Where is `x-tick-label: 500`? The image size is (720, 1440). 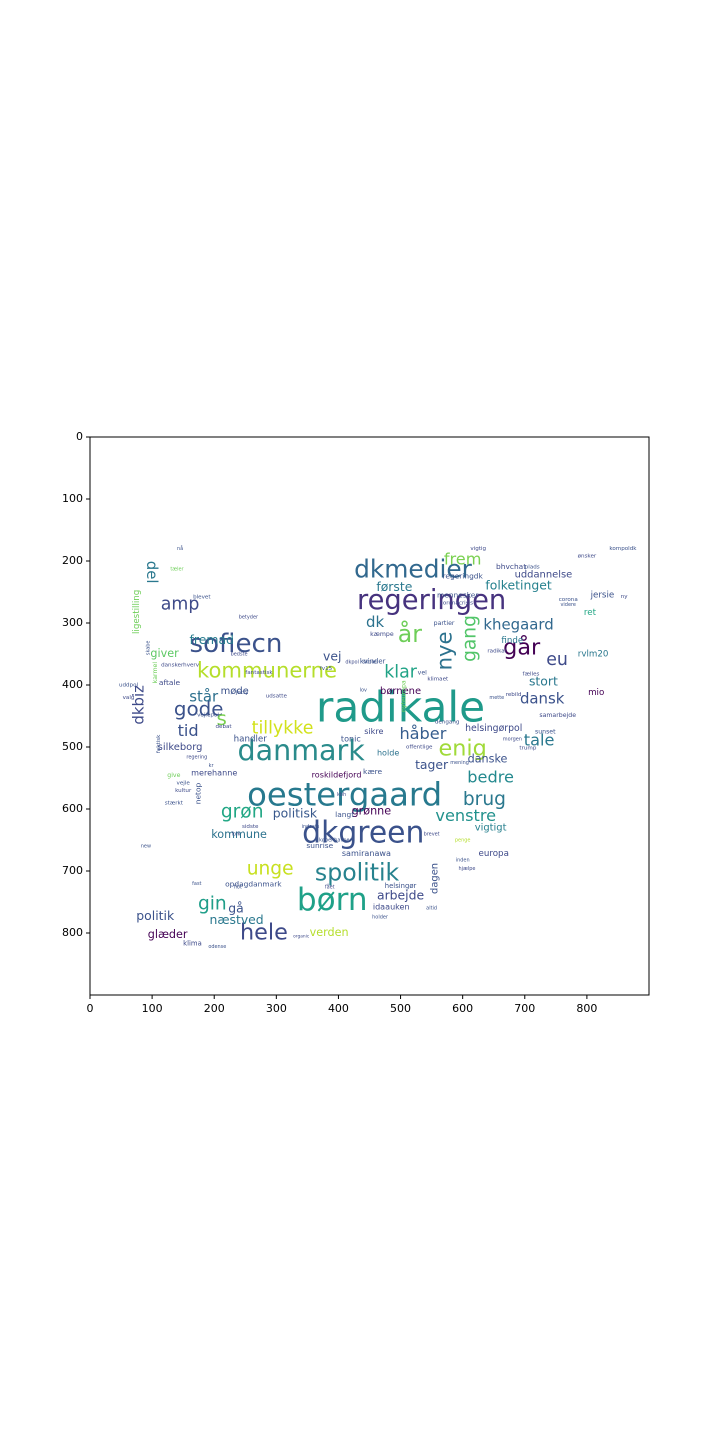
x-tick-label: 500 is located at coordinates (400, 1008).